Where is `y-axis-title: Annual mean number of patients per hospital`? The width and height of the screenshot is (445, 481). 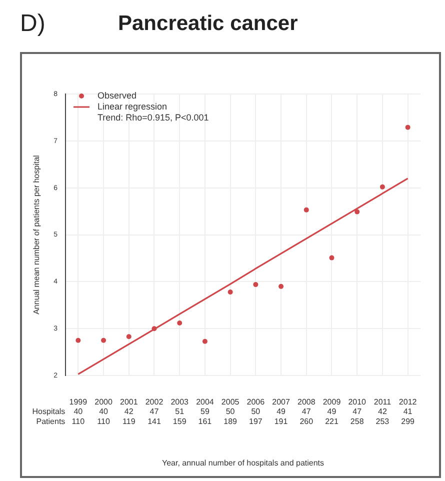
y-axis-title: Annual mean number of patients per hospital is located at coordinates (37, 234).